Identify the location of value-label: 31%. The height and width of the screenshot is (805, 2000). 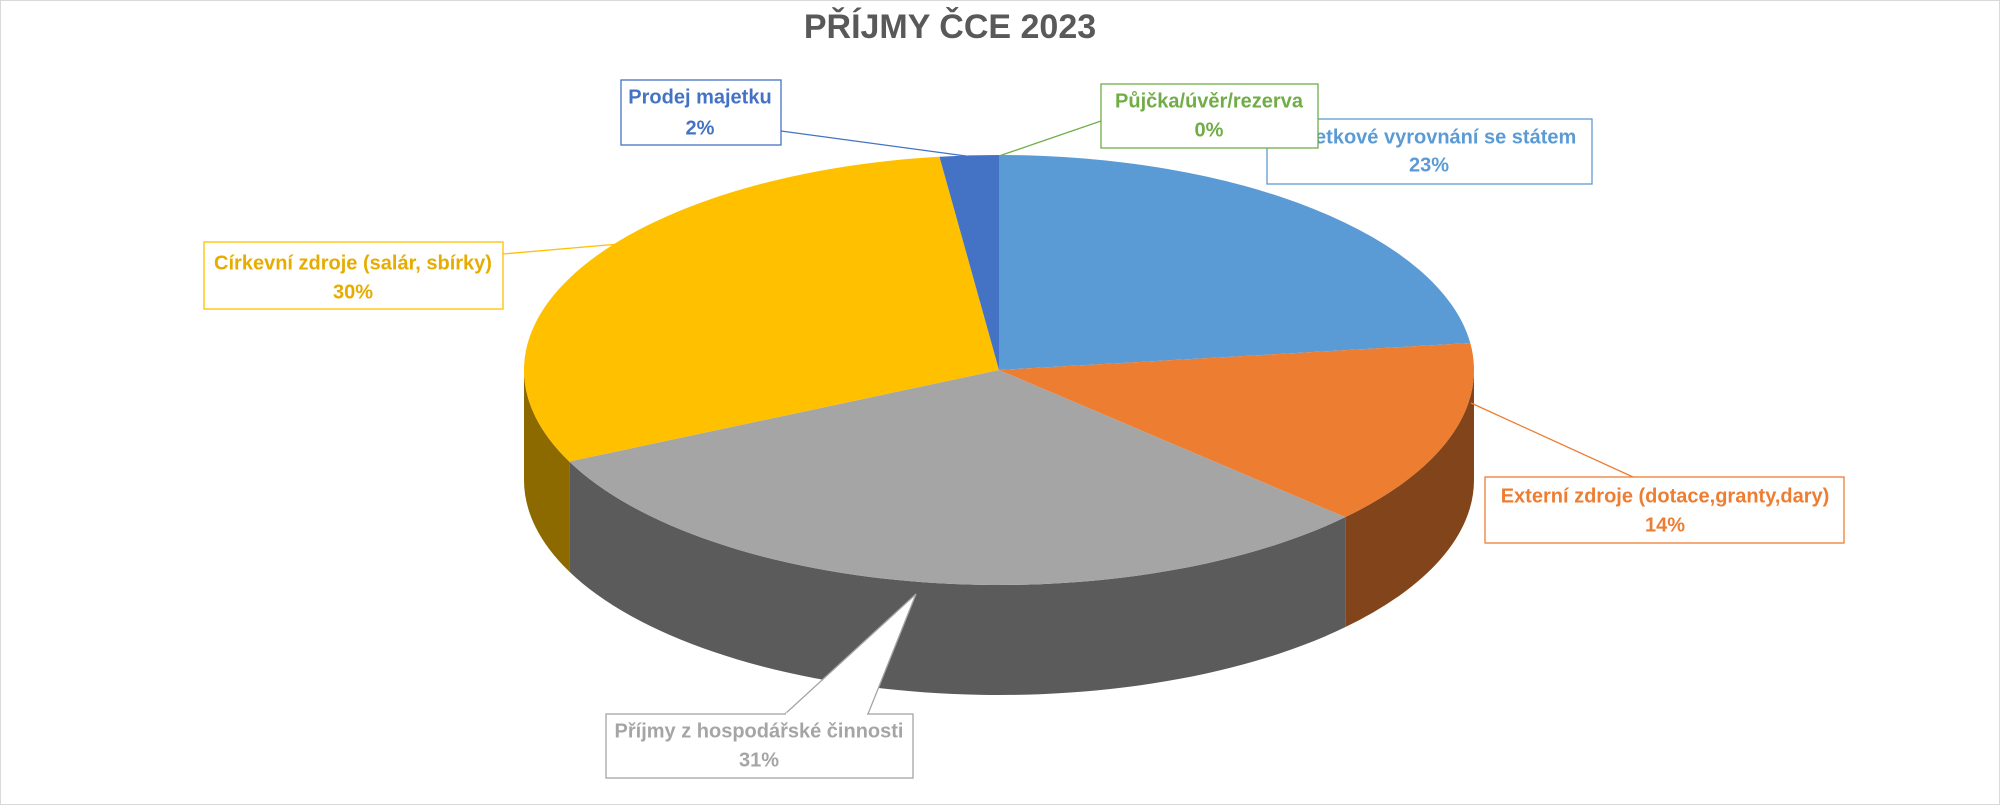
(759, 760).